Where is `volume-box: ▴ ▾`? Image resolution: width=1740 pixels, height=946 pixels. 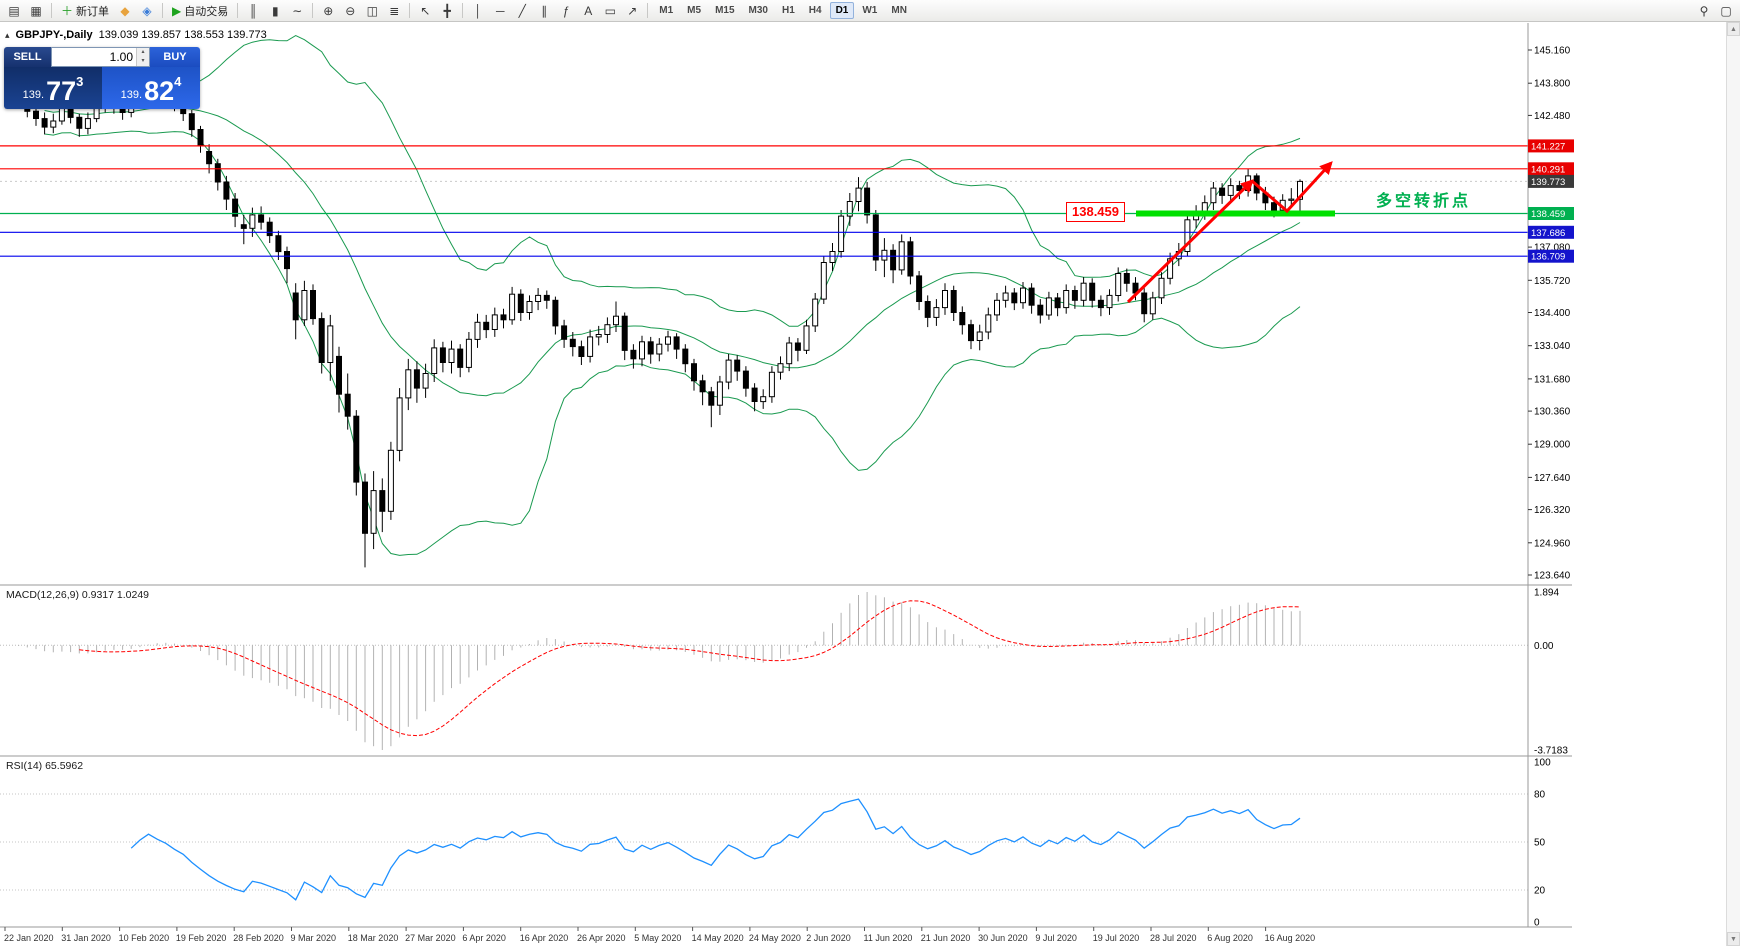
volume-box: ▴ ▾ is located at coordinates (100, 57).